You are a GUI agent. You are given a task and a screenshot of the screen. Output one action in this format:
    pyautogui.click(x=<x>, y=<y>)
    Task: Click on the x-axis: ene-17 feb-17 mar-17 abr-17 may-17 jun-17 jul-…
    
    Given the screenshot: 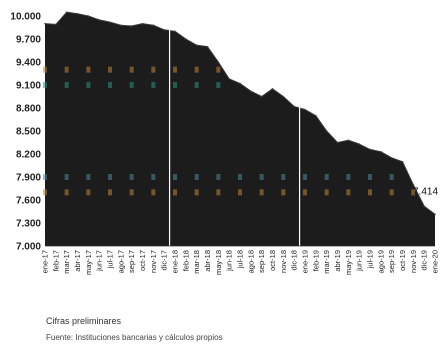 What is the action you would take?
    pyautogui.click(x=240, y=262)
    